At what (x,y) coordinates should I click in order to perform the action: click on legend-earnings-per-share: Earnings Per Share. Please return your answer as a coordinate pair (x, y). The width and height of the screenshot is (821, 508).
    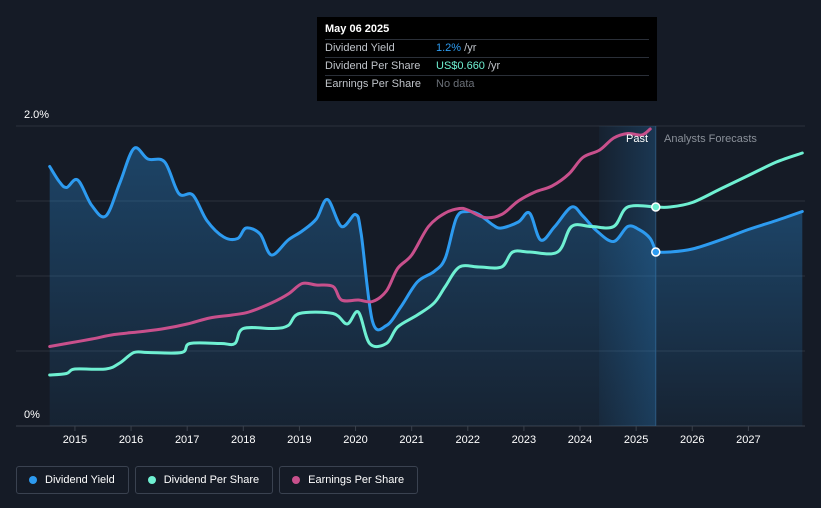
    Looking at the image, I should click on (349, 480).